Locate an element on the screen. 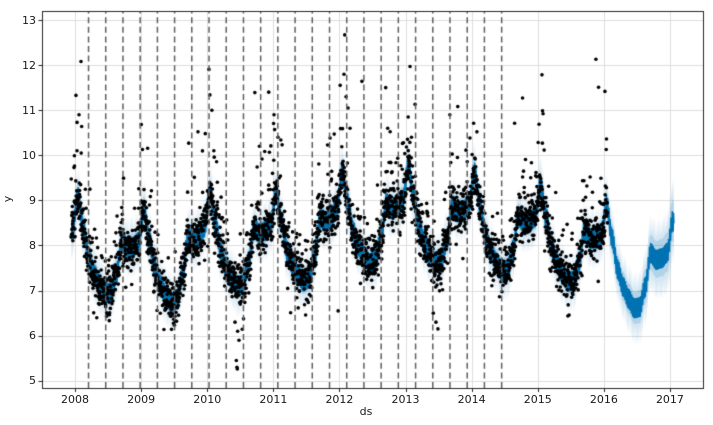 The height and width of the screenshot is (425, 713). y-tick-label: 13 is located at coordinates (29, 20).